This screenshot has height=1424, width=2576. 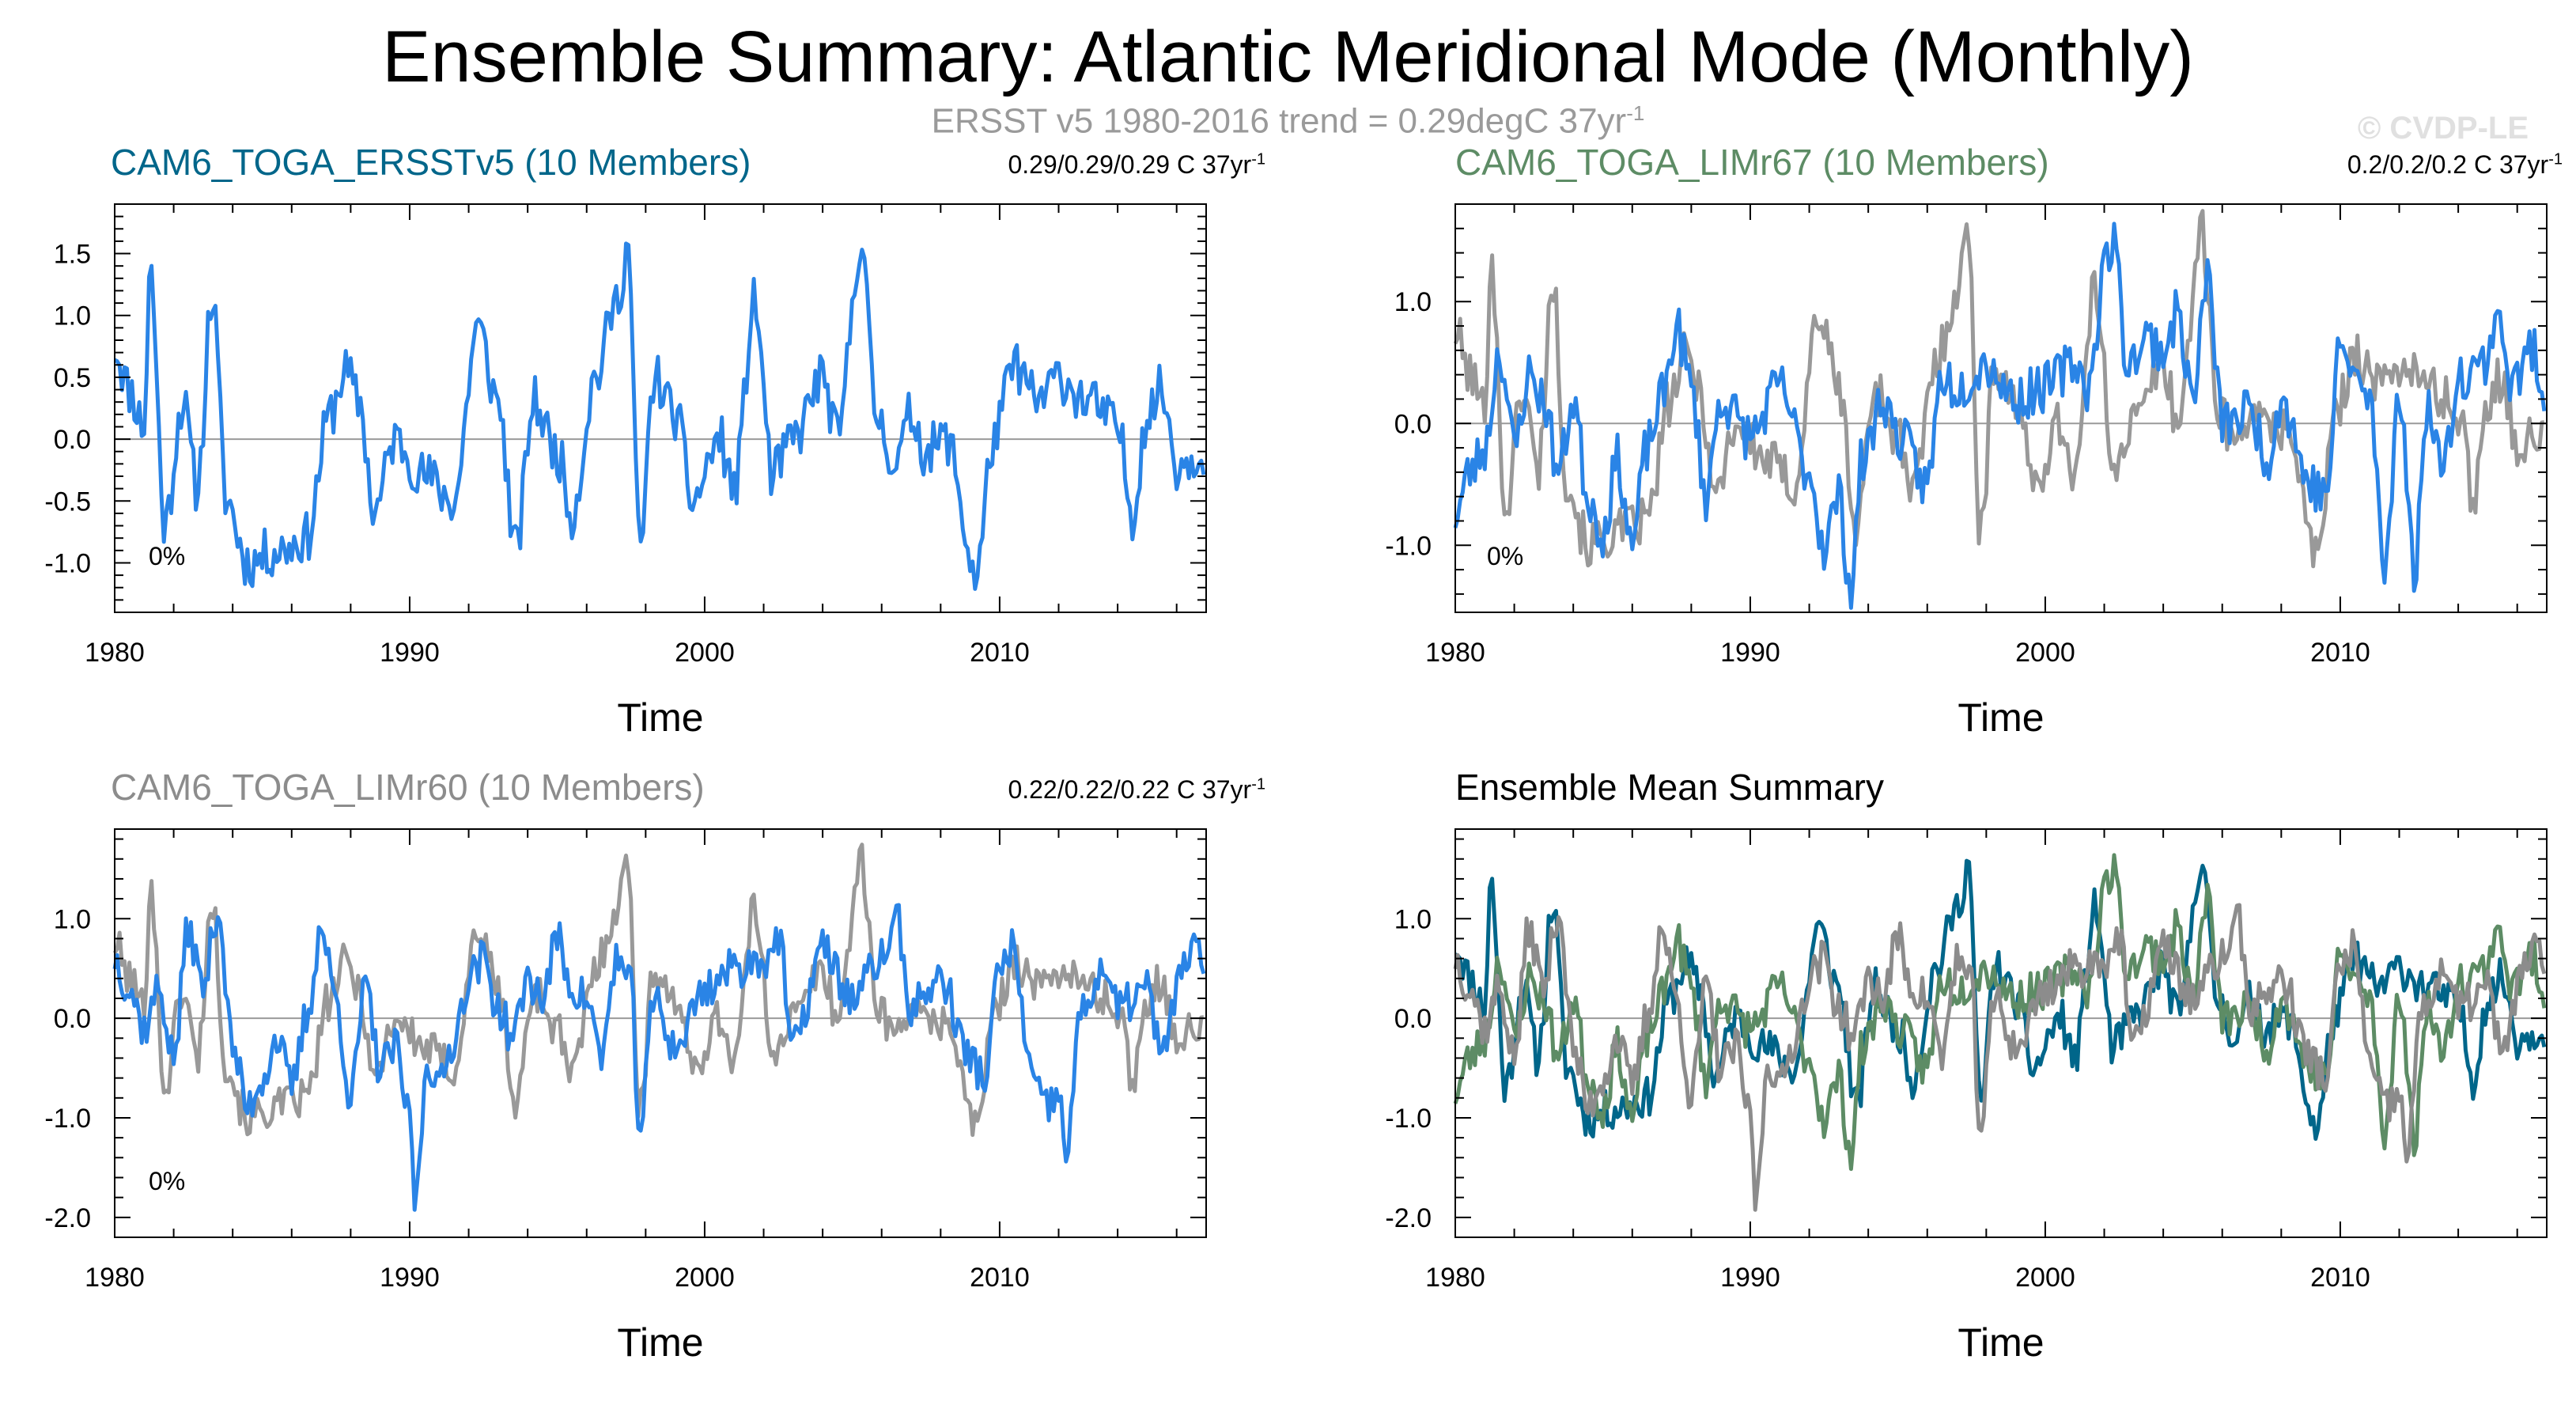 What do you see at coordinates (1130, 164) in the screenshot?
I see `trend-text: 0.29/0.29/0.29 C 37yr` at bounding box center [1130, 164].